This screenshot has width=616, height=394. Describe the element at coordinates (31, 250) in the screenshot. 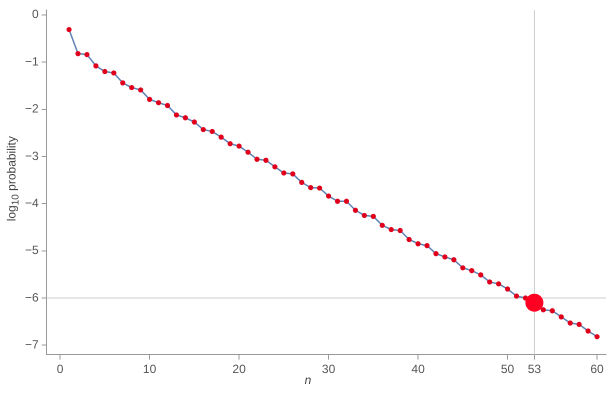

I see `y-tick-label: −5` at that location.